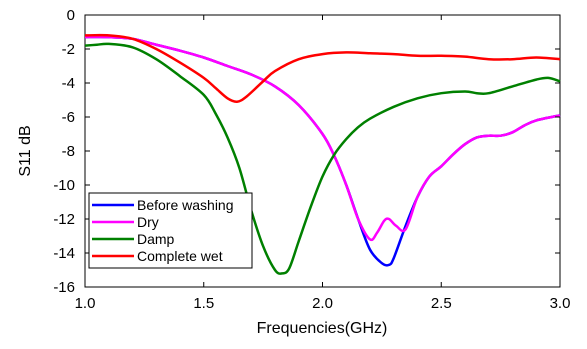 The height and width of the screenshot is (349, 587). I want to click on x-tick-label: 2.5, so click(441, 303).